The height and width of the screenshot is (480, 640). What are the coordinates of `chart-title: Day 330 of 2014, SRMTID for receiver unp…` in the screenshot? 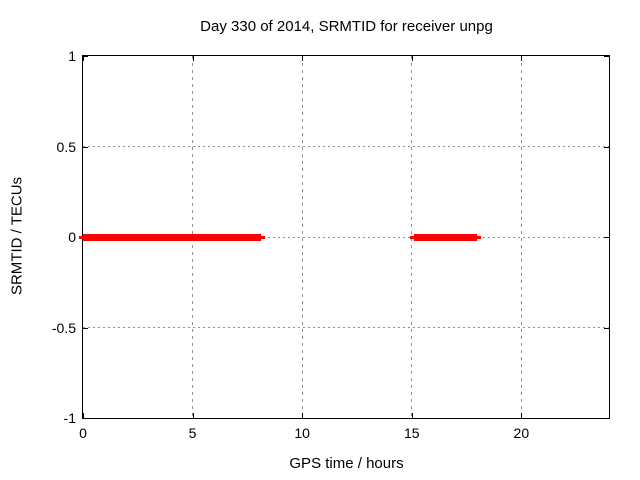 It's located at (346, 26).